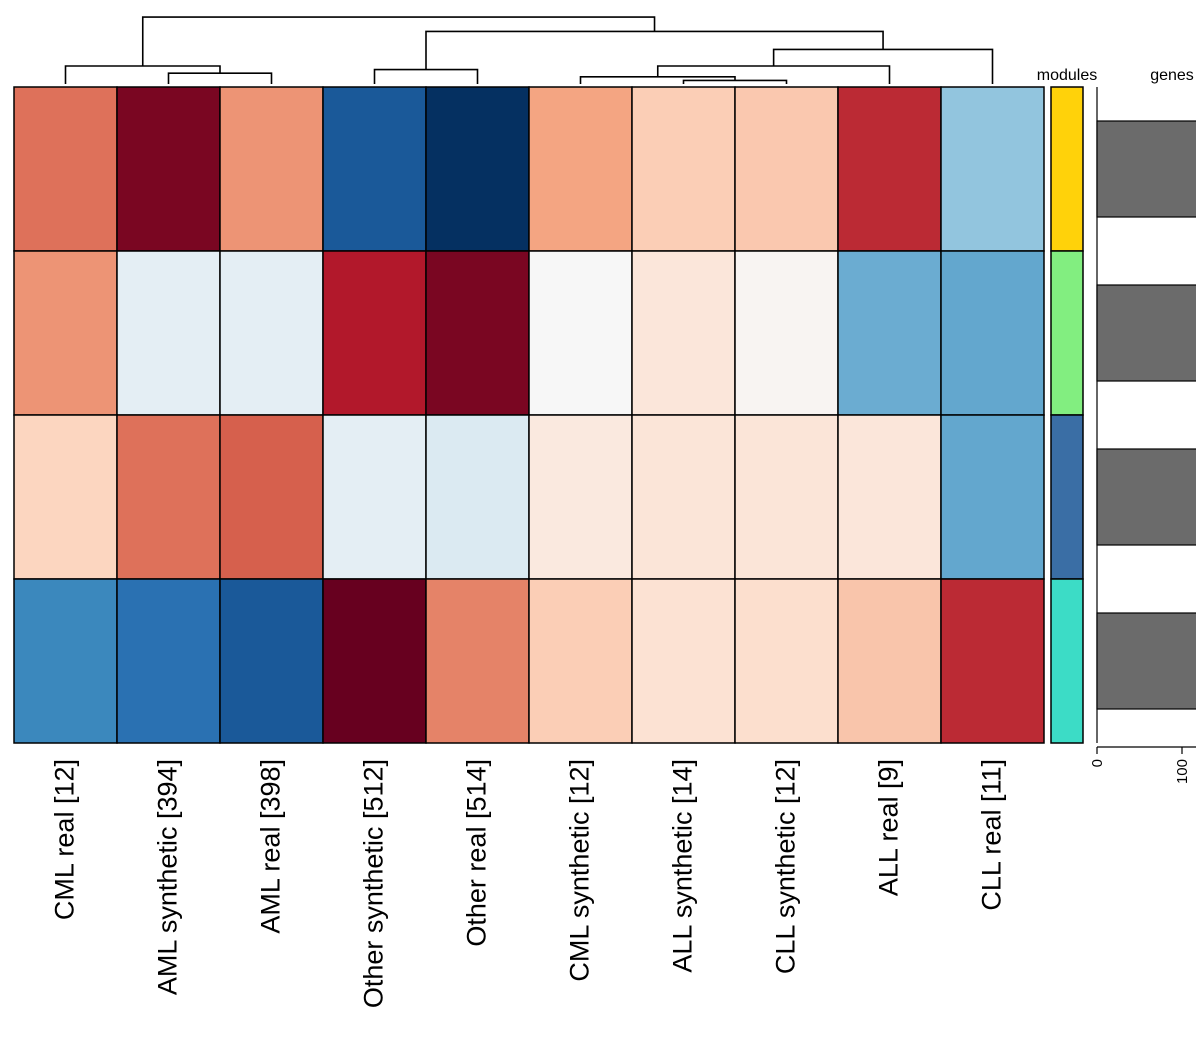 Image resolution: width=1196 pixels, height=1058 pixels. I want to click on column-dendrogram, so click(529, 50).